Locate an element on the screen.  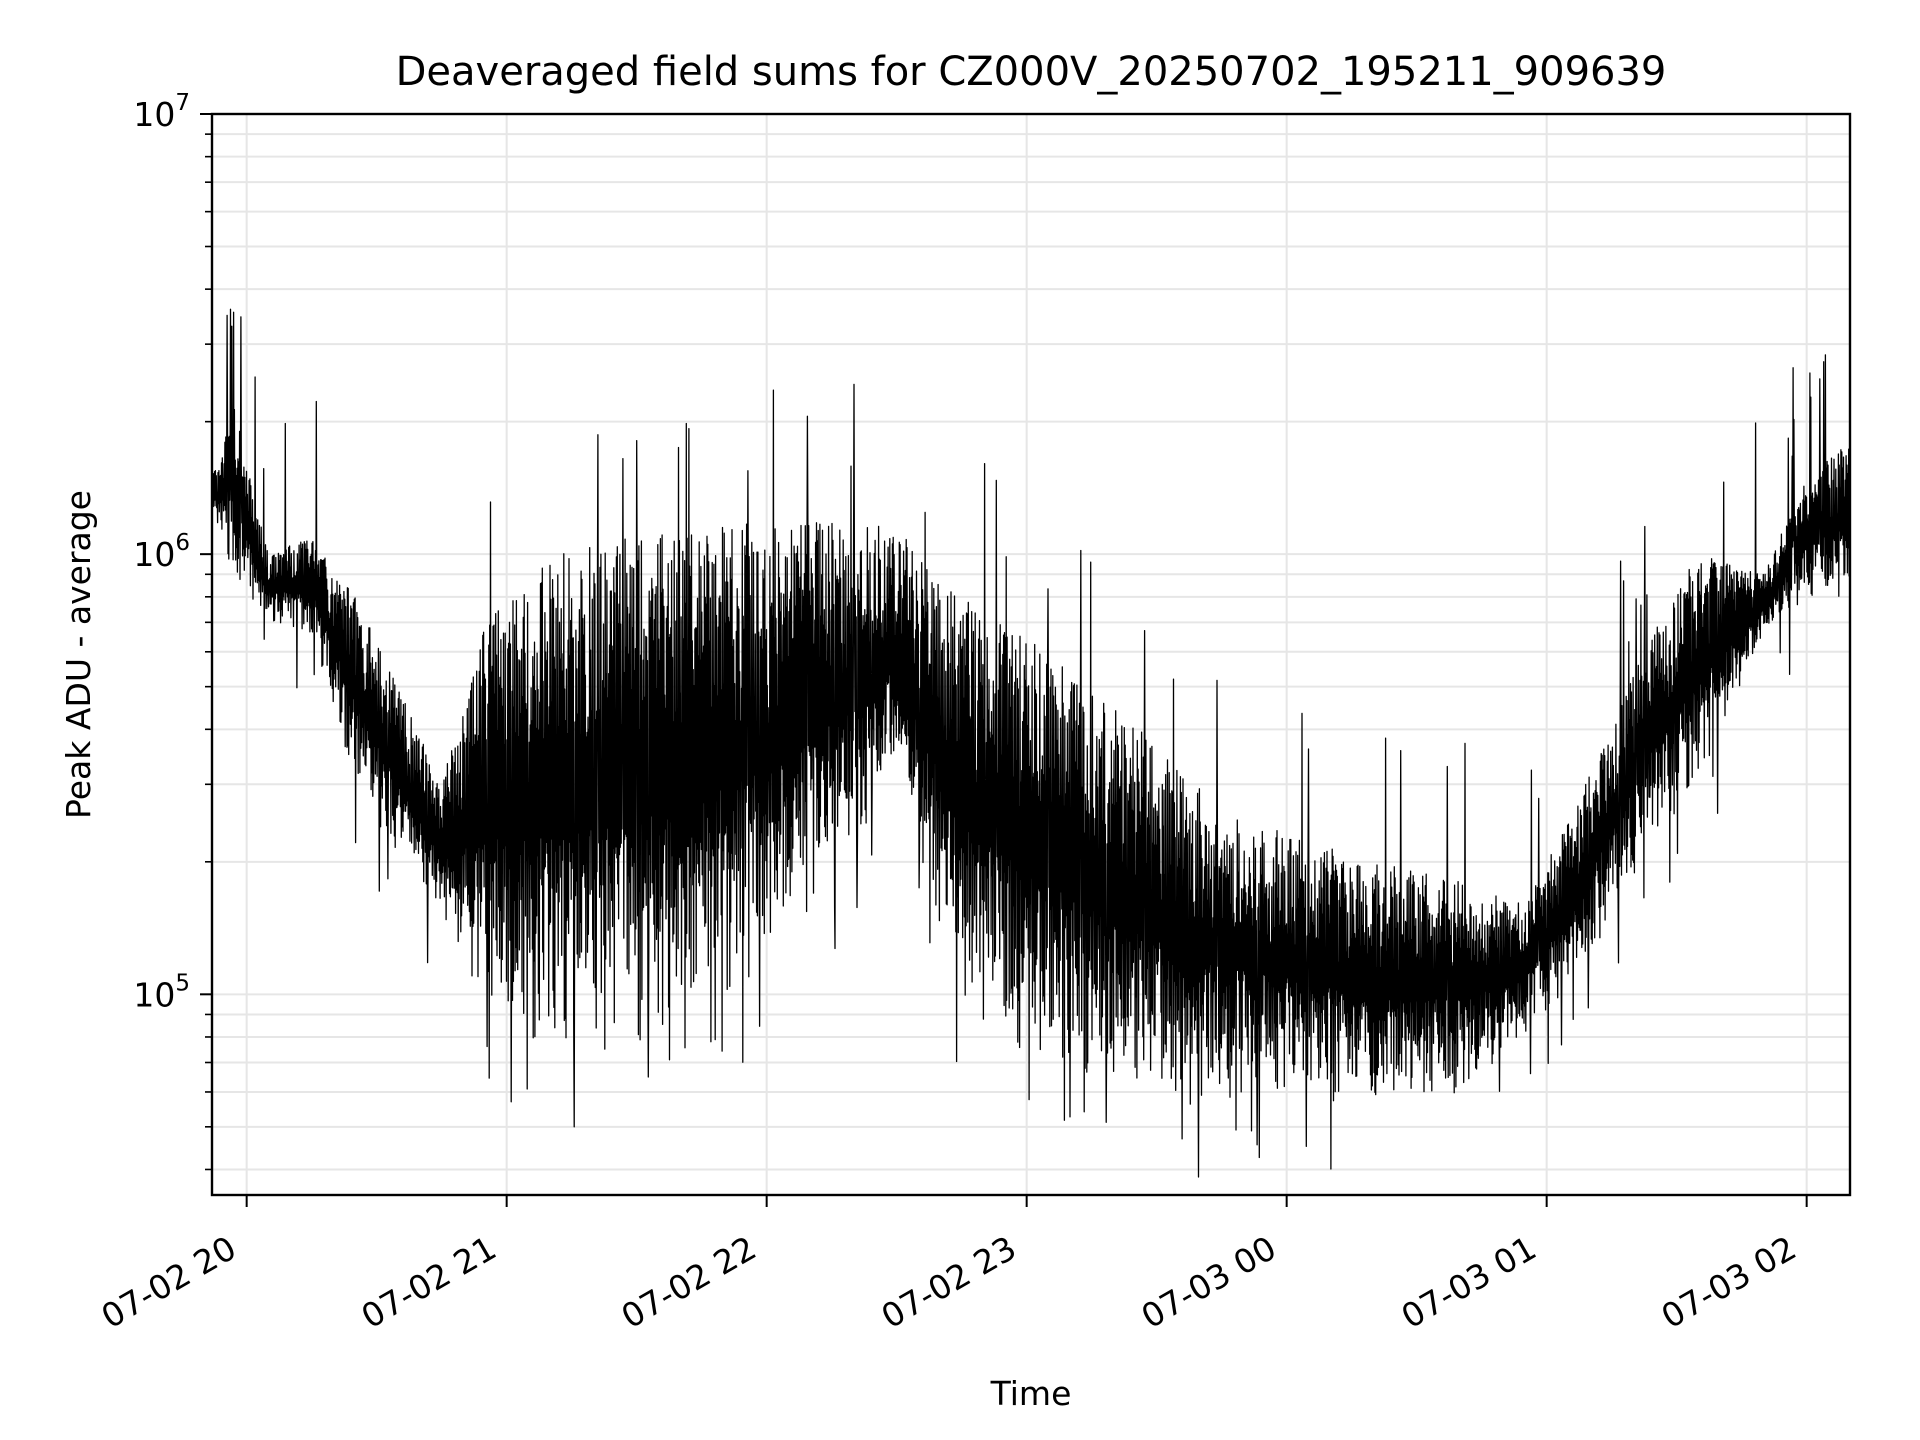
y-tick-label: 10⁷ is located at coordinates (161, 112).